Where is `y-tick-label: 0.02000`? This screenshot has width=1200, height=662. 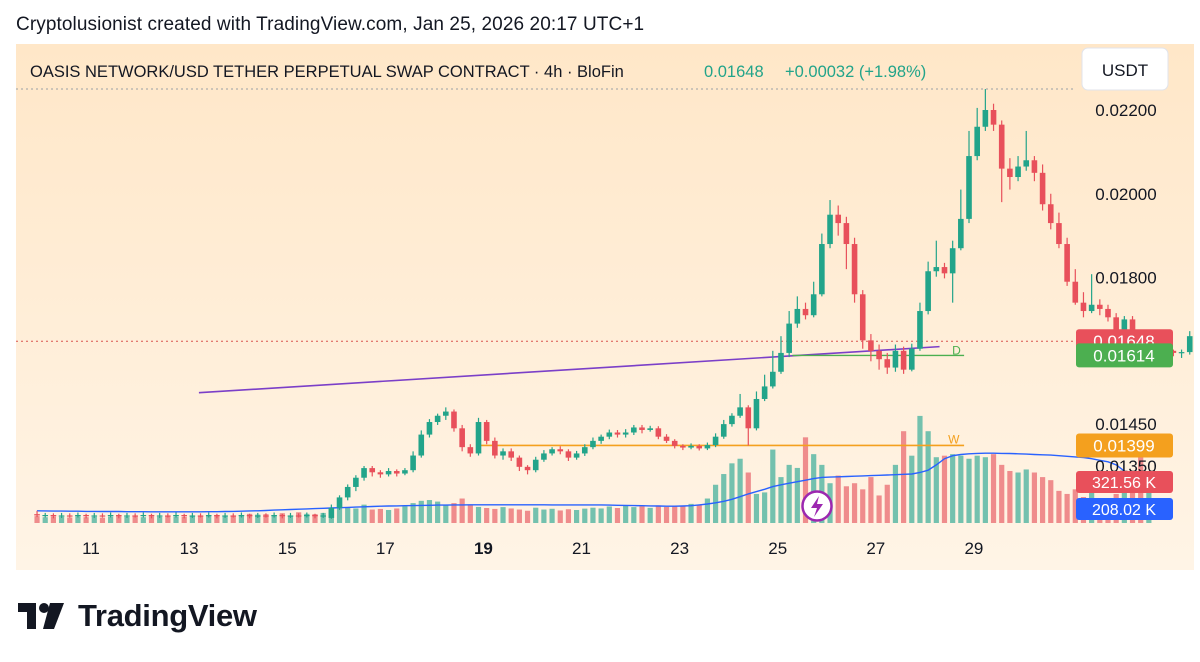
y-tick-label: 0.02000 is located at coordinates (1125, 194).